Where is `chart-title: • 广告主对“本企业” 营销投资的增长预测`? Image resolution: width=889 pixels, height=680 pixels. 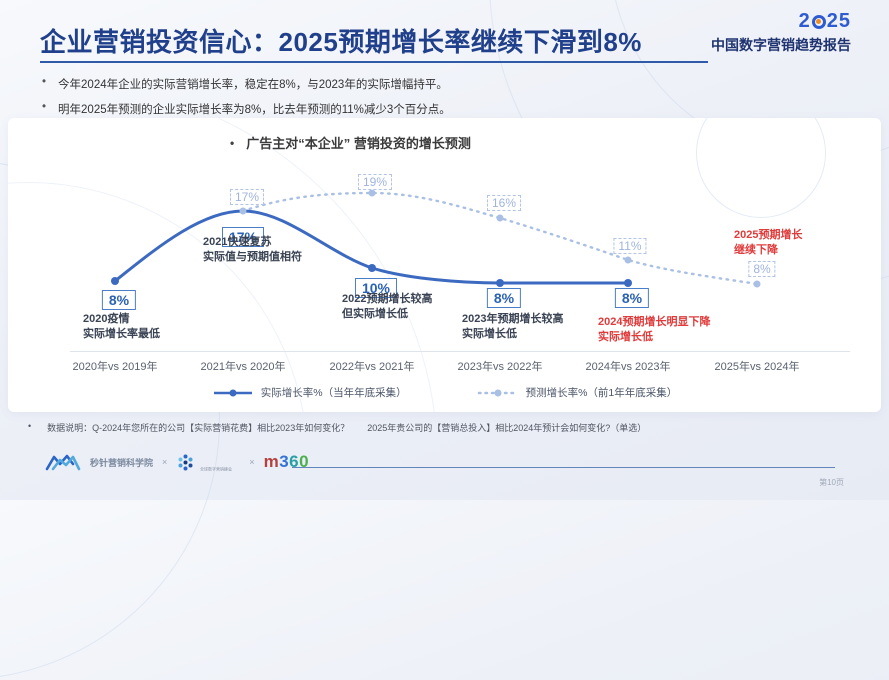 chart-title: • 广告主对“本企业” 营销投资的增长预测 is located at coordinates (350, 142).